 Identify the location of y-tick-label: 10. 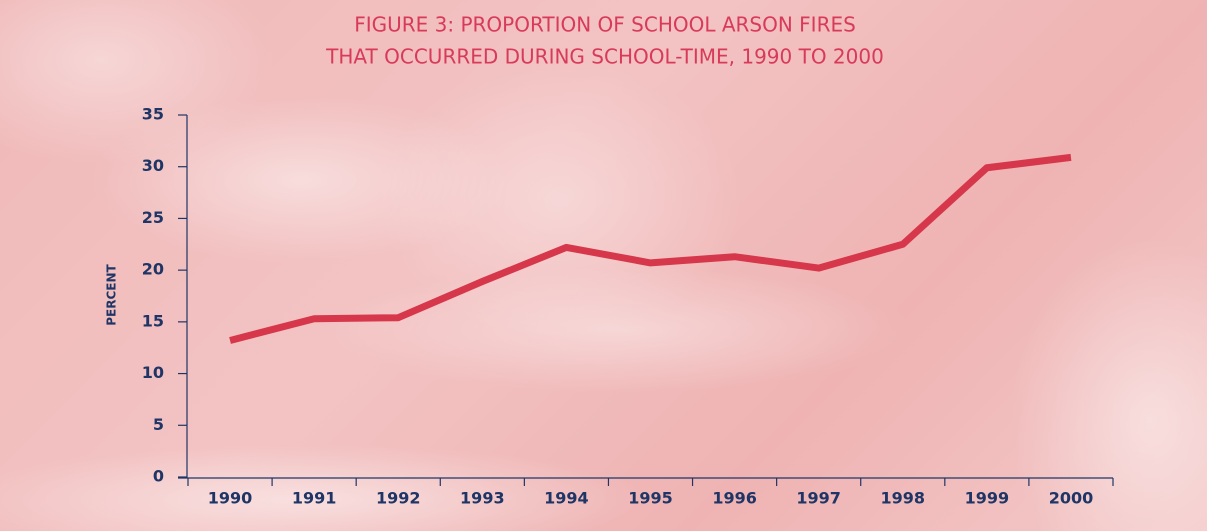
(153, 372).